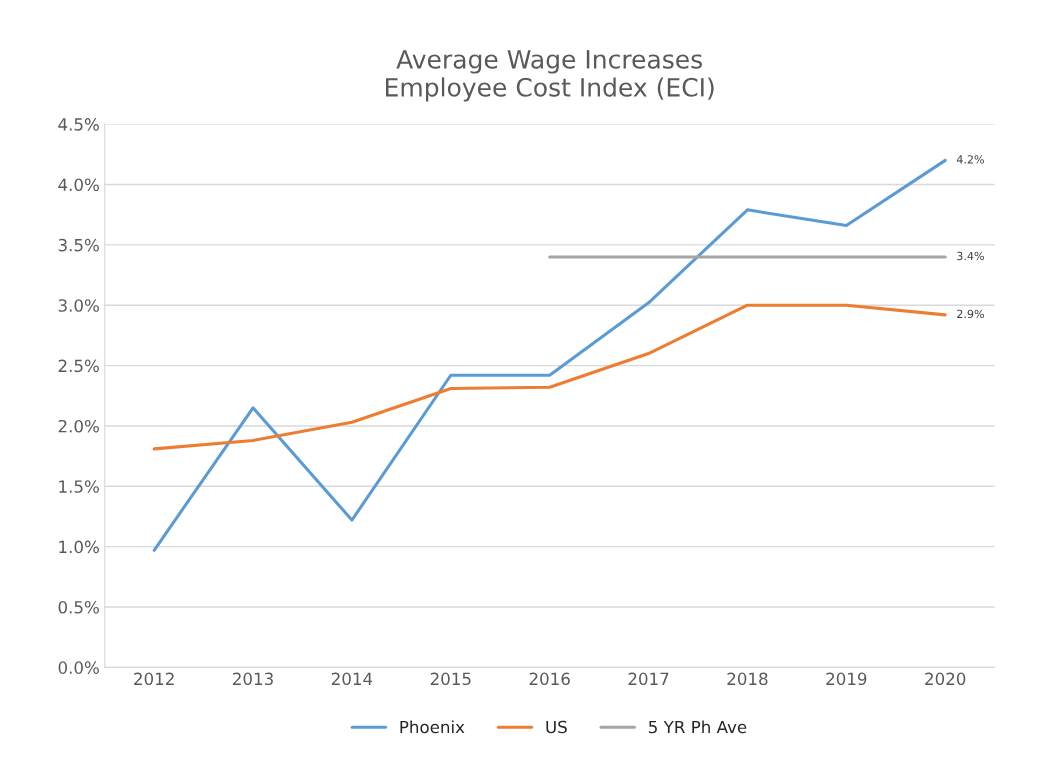  Describe the element at coordinates (970, 159) in the screenshot. I see `data-label: 4.2%` at that location.